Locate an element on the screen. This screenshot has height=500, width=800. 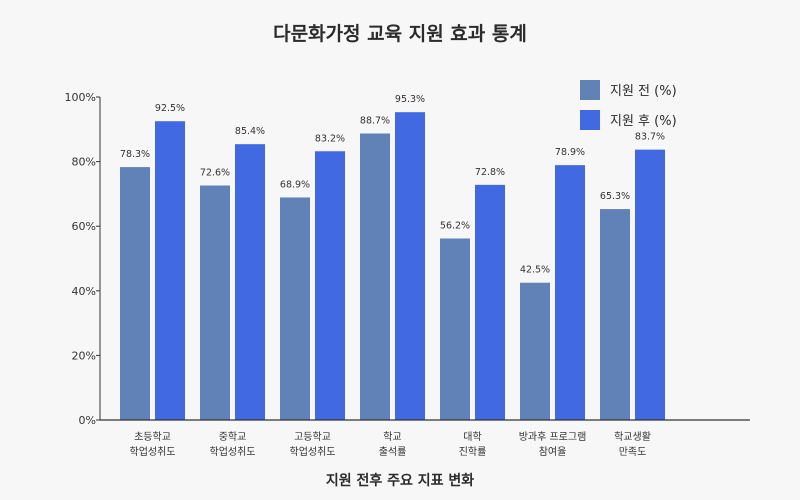
bar-value-label: 42.5% is located at coordinates (535, 270).